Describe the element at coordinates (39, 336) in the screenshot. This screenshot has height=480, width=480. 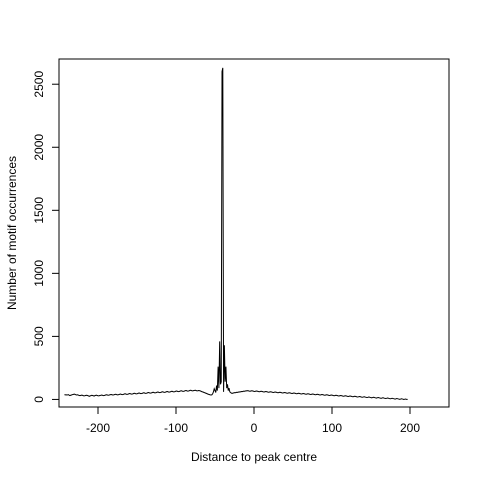
I see `y-tick-label: 500` at that location.